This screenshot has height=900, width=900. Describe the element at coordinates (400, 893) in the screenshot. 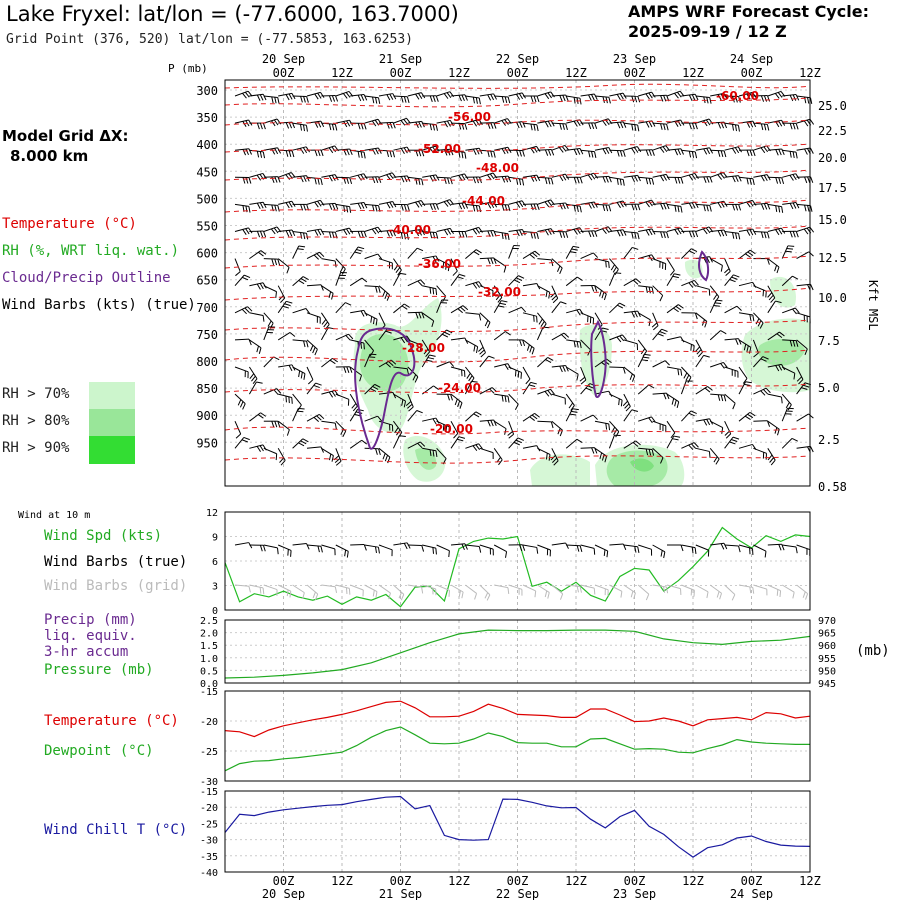

I see `date-label-bottom: 21 Sep` at that location.